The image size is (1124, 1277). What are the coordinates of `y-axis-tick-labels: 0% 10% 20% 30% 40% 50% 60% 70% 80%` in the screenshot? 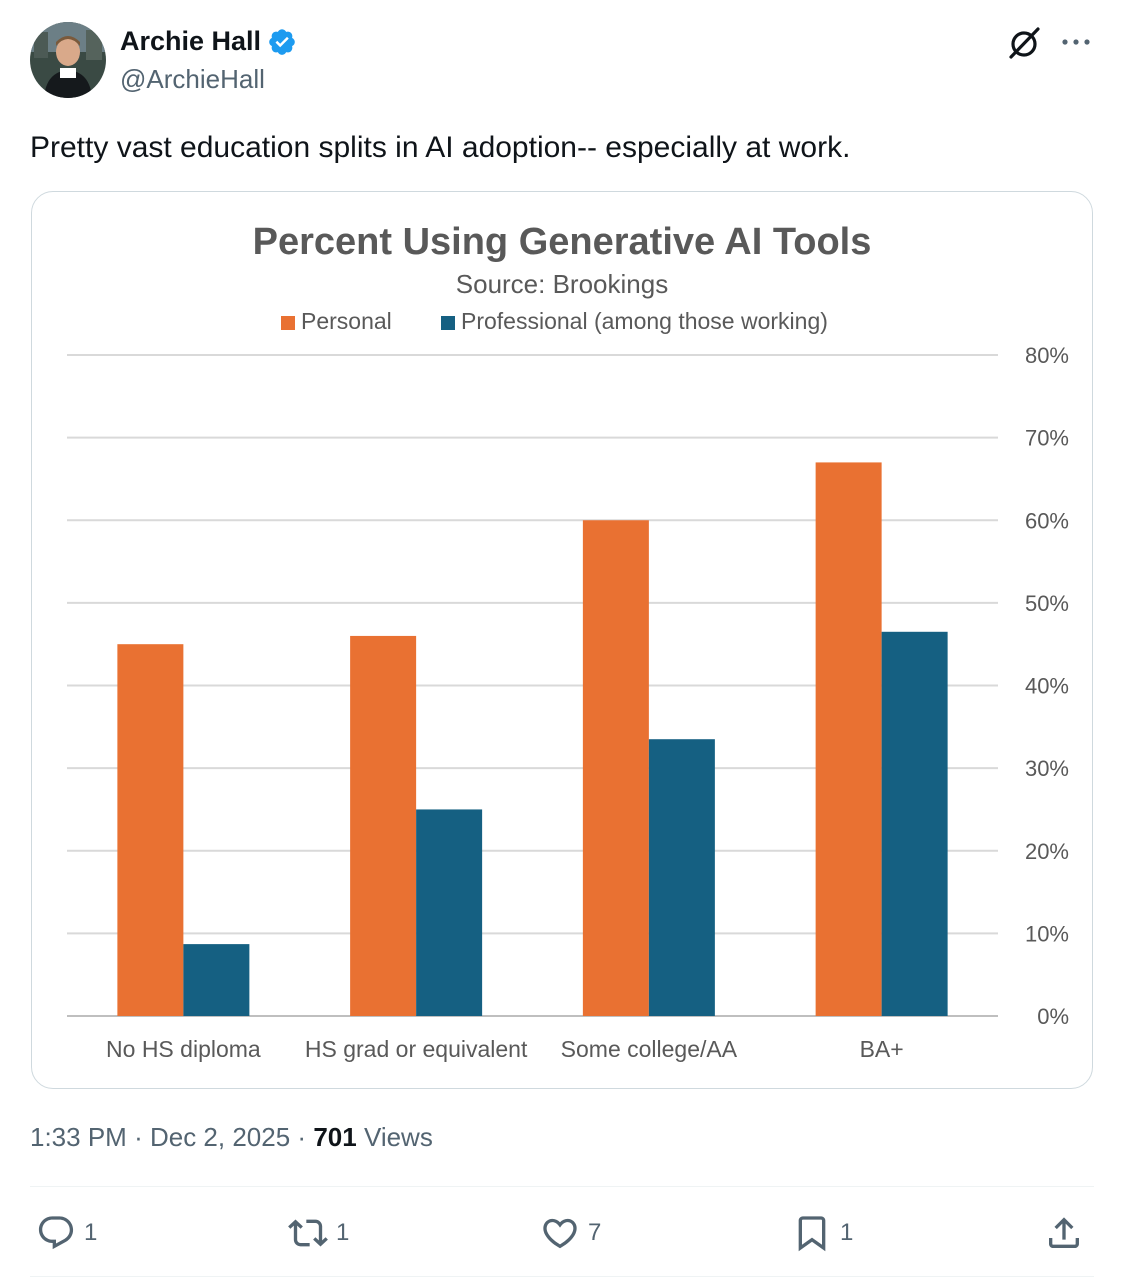 It's located at (1047, 686).